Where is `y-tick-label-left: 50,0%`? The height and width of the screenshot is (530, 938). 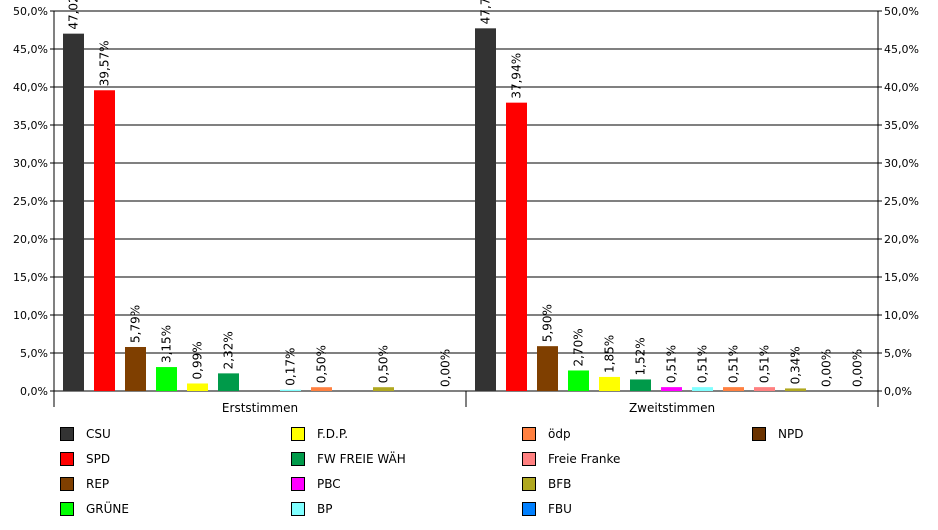 y-tick-label-left: 50,0% is located at coordinates (30, 11).